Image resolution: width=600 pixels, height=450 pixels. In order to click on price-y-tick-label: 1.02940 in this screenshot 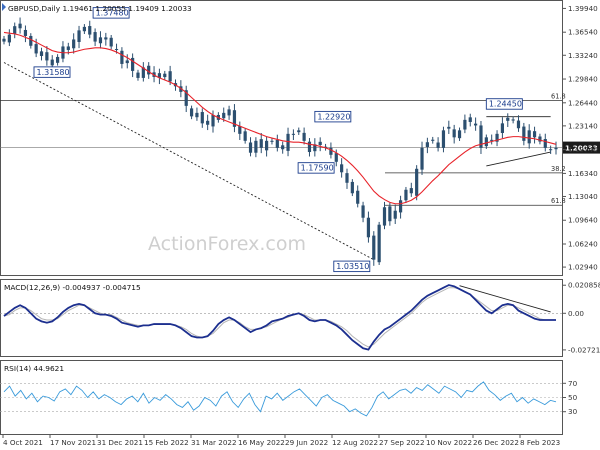, I will do `click(583, 267)`.